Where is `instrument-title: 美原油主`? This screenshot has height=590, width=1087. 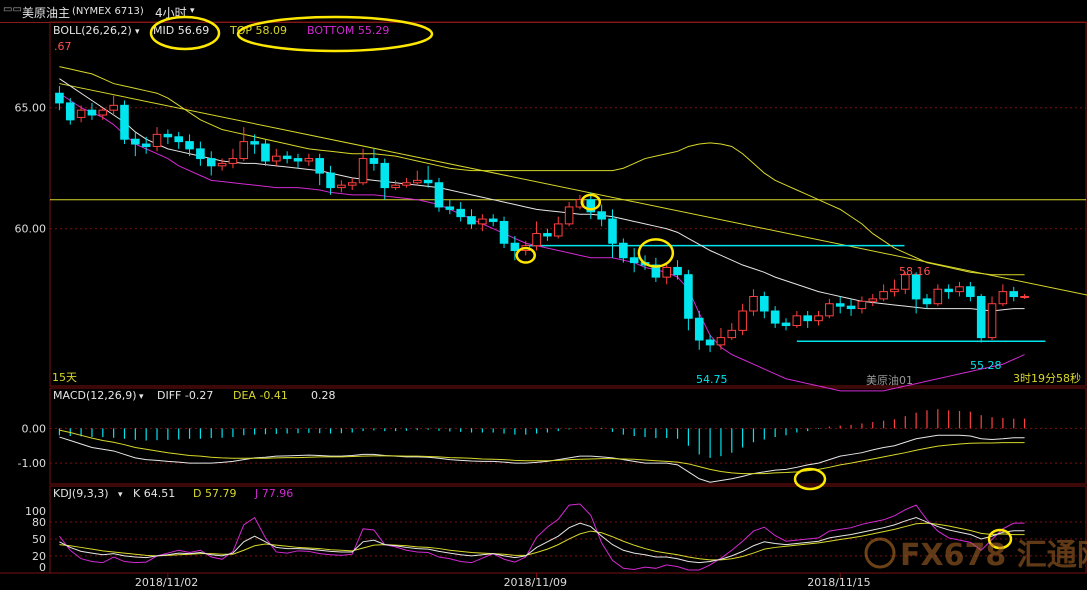
instrument-title: 美原油主 is located at coordinates (46, 13).